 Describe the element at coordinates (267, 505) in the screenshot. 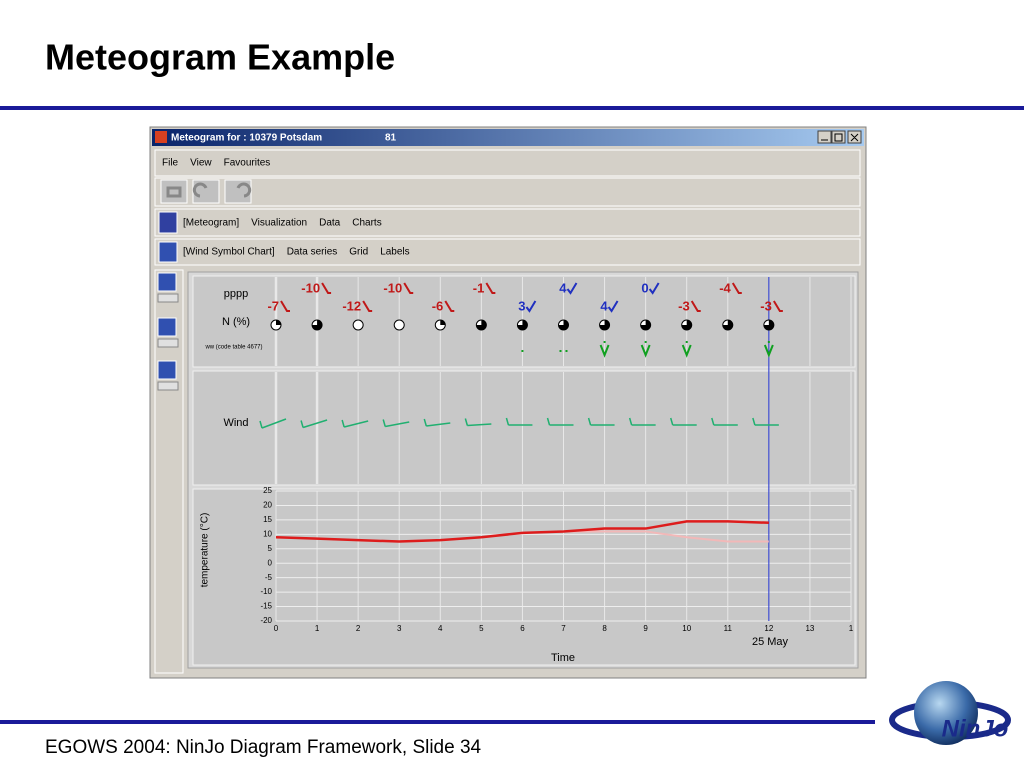

I see `y-tick-label: 20` at that location.